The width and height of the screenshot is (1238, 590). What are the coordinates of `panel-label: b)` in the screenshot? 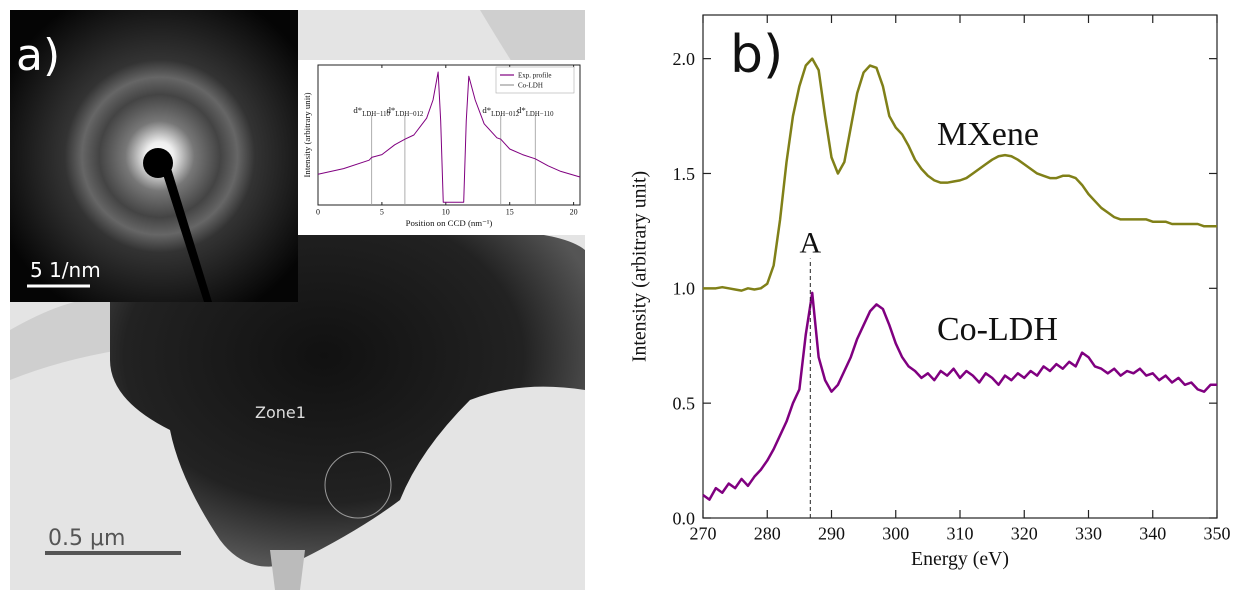 It's located at (756, 55).